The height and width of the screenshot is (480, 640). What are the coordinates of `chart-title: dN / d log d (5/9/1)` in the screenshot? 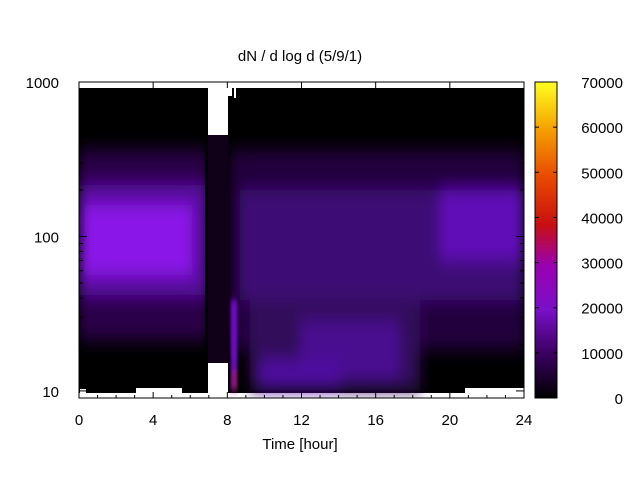 It's located at (300, 56).